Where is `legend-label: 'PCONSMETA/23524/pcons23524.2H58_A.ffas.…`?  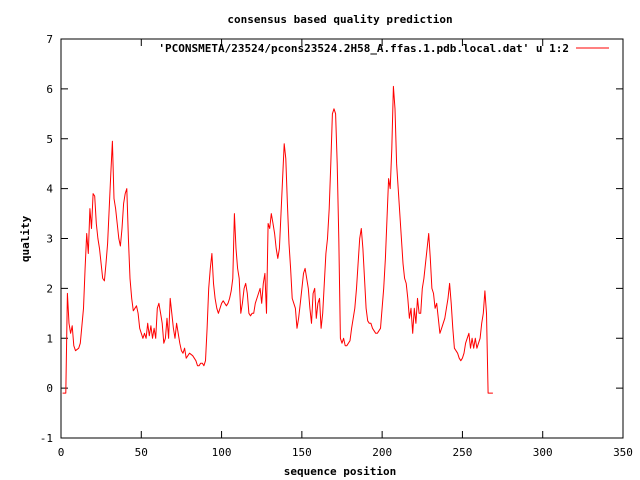
legend-label: 'PCONSMETA/23524/pcons23524.2H58_A.ffas.… is located at coordinates (363, 48).